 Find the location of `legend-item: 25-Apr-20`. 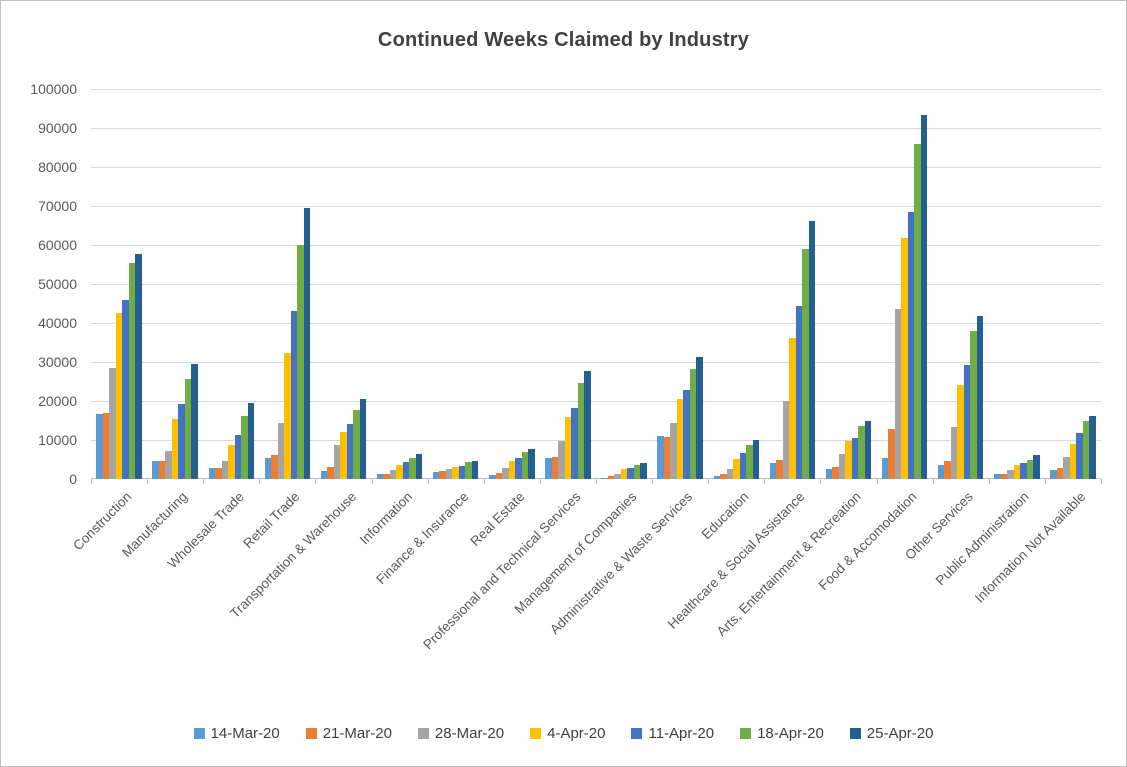

legend-item: 25-Apr-20 is located at coordinates (891, 733).